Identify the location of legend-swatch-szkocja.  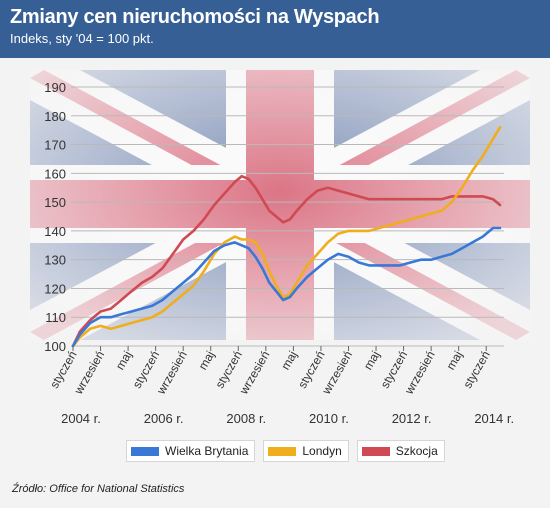
(375, 451).